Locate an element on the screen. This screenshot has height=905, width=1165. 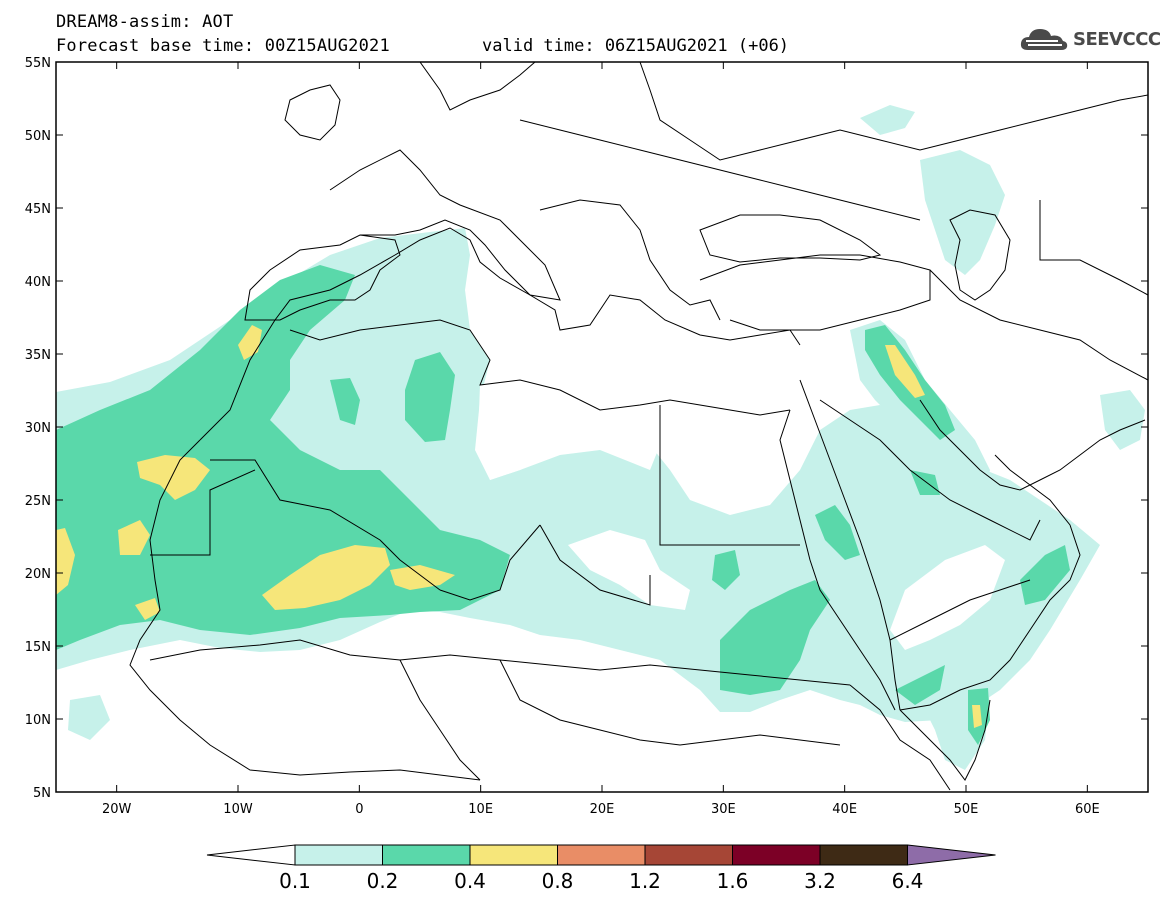
colorbar-high-triangle is located at coordinates (951, 855).